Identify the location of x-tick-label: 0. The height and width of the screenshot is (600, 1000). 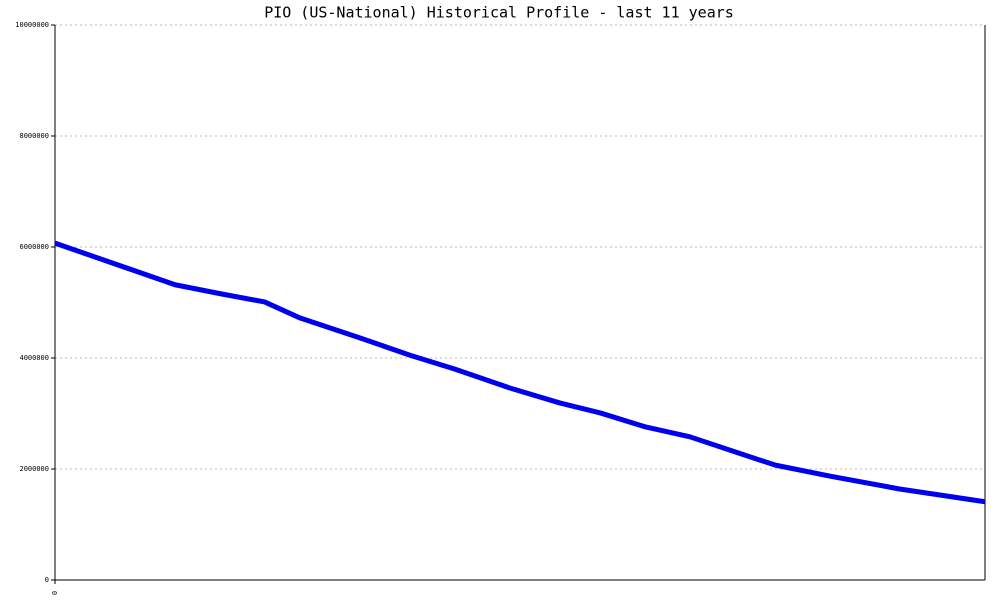
(55, 593).